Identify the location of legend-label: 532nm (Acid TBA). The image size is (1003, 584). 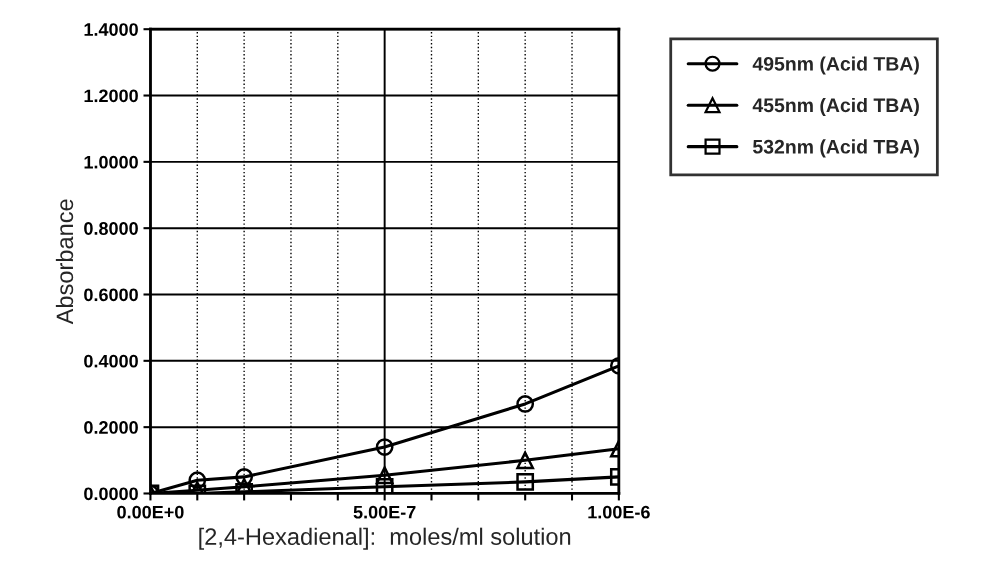
(835, 148).